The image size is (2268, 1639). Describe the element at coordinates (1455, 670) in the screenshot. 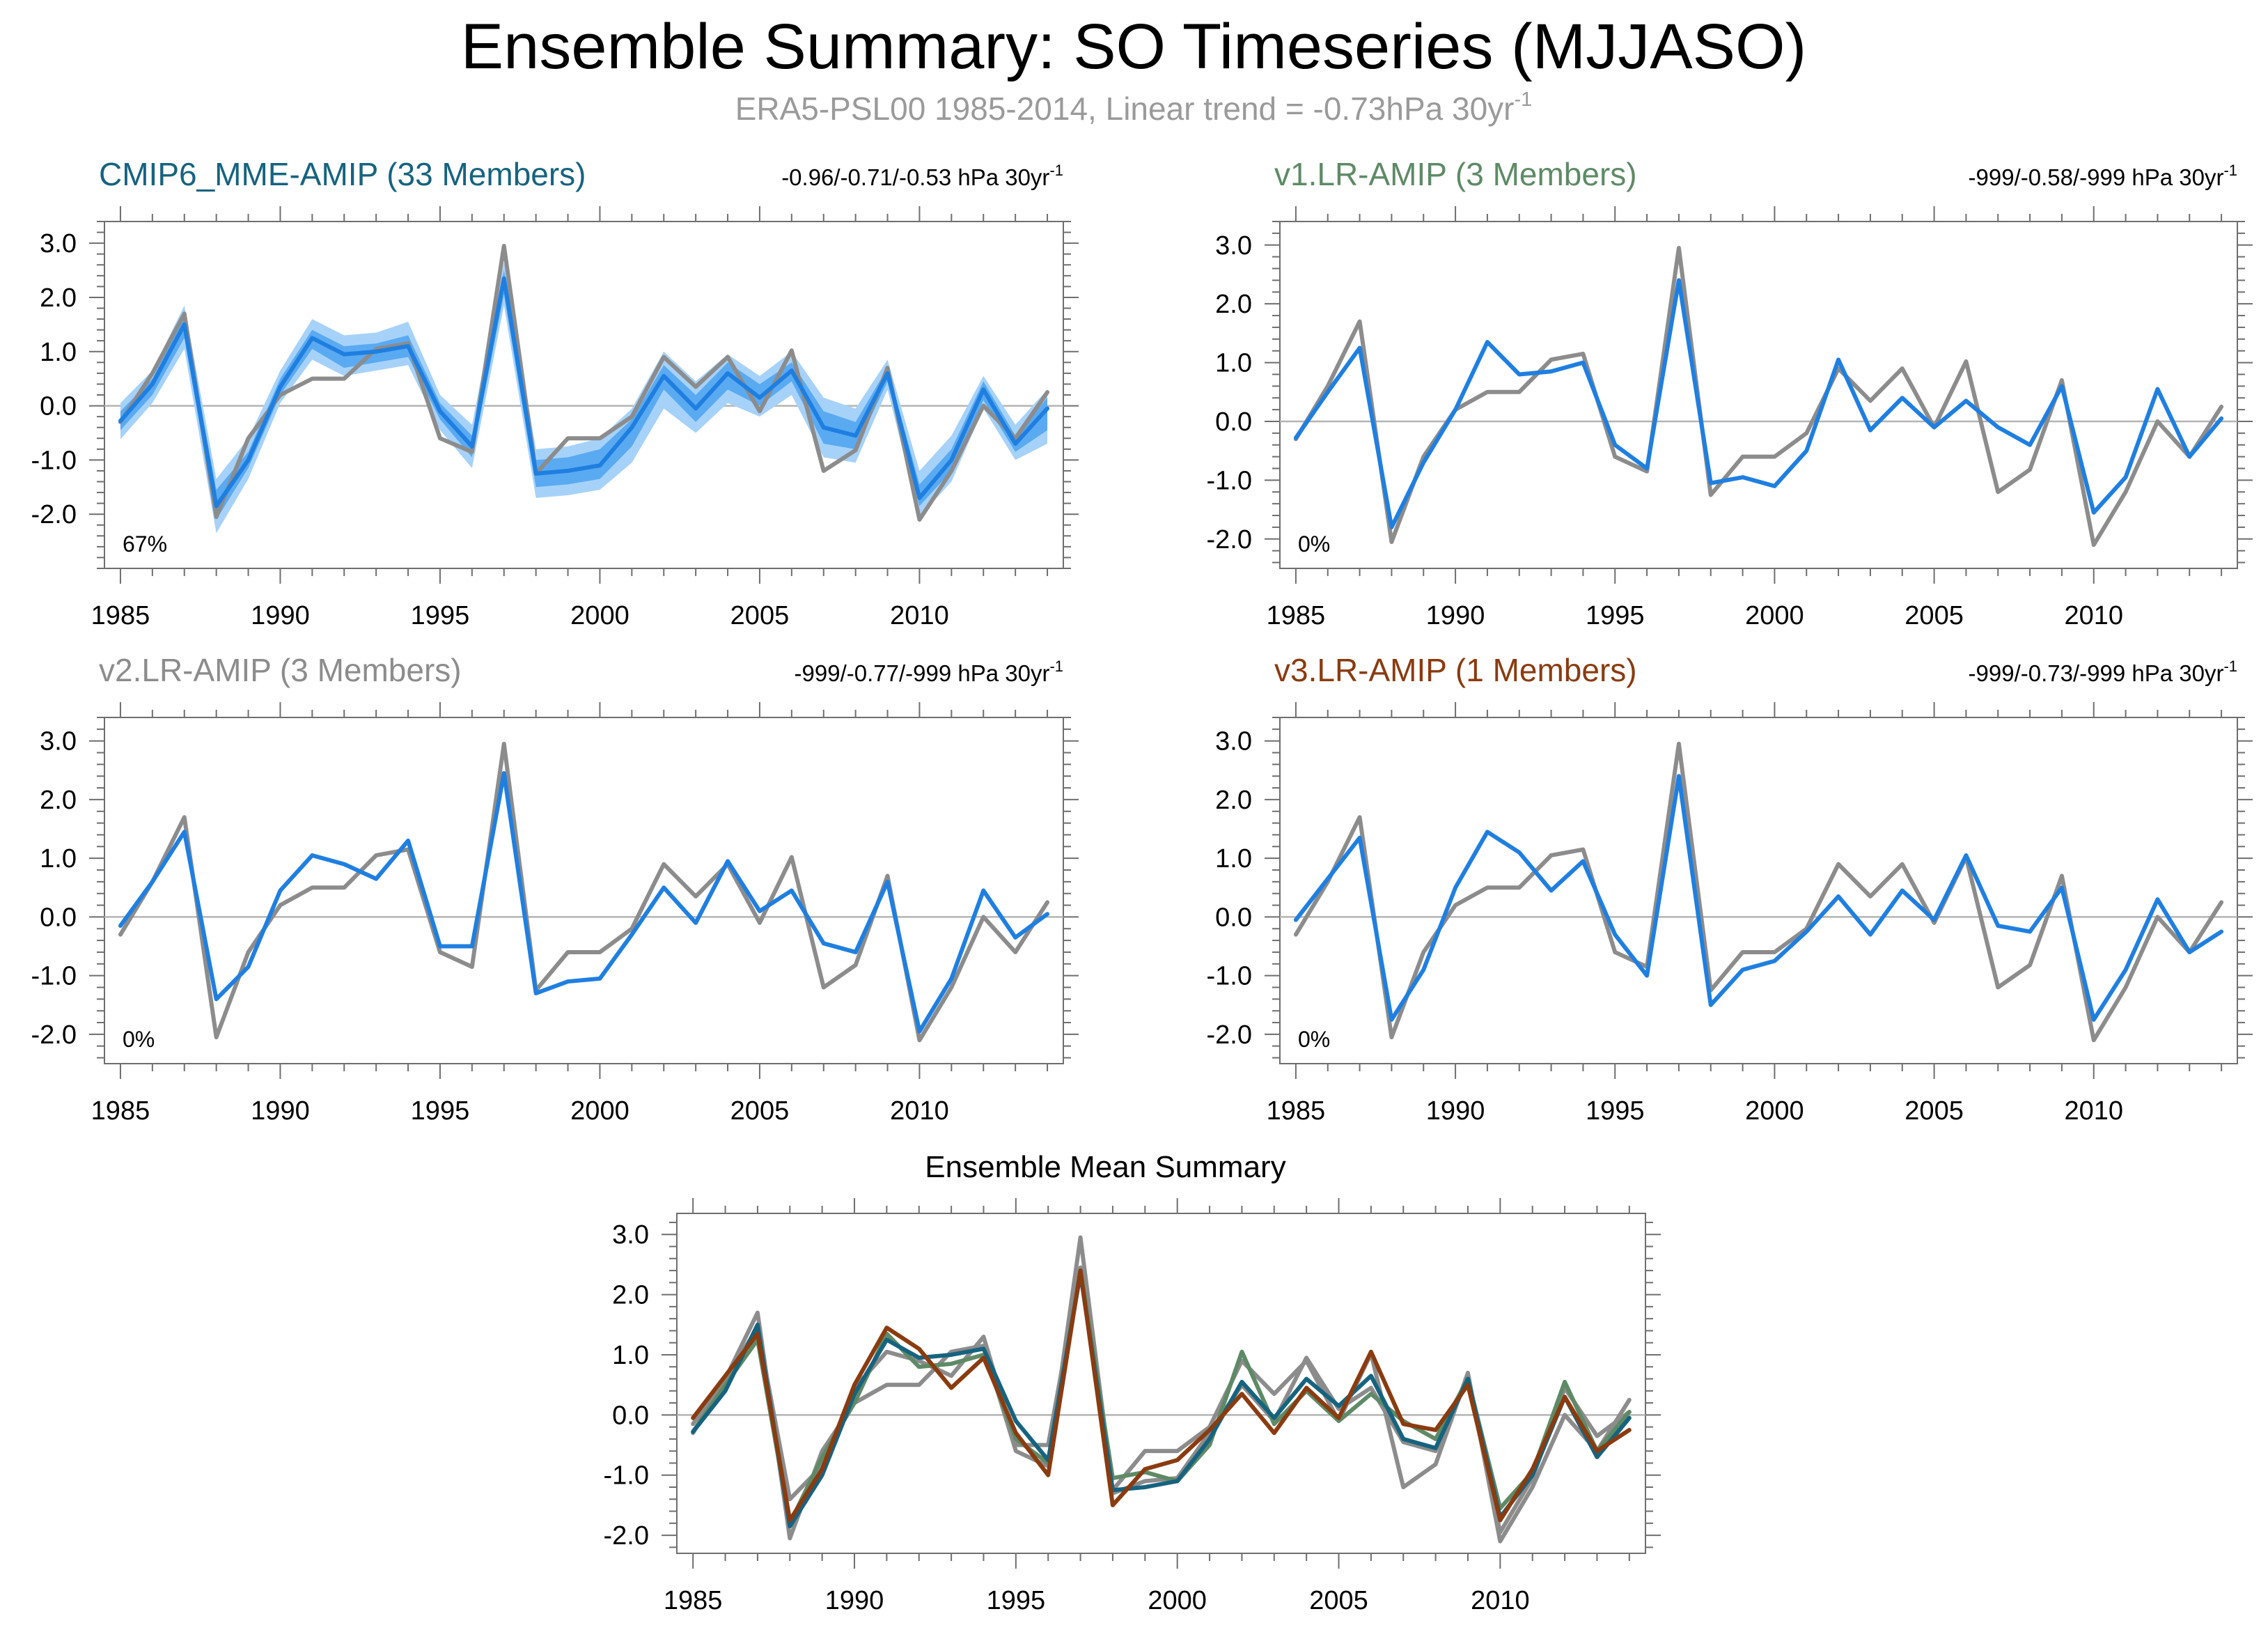

I see `panel-title: v3.LR-AMIP (1 Members)` at that location.